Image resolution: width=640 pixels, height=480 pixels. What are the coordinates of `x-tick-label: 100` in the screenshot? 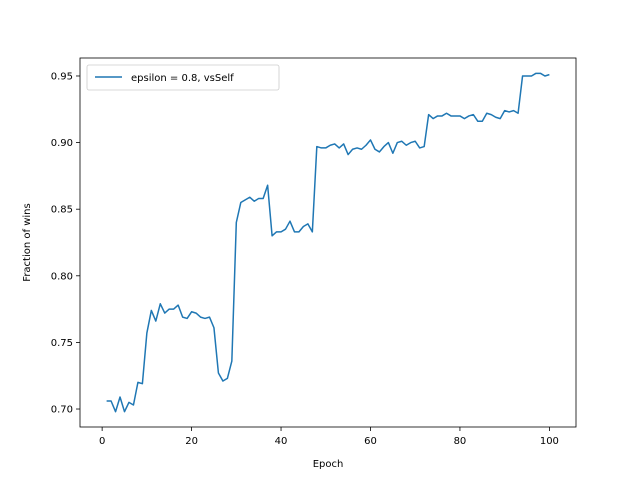 It's located at (549, 441).